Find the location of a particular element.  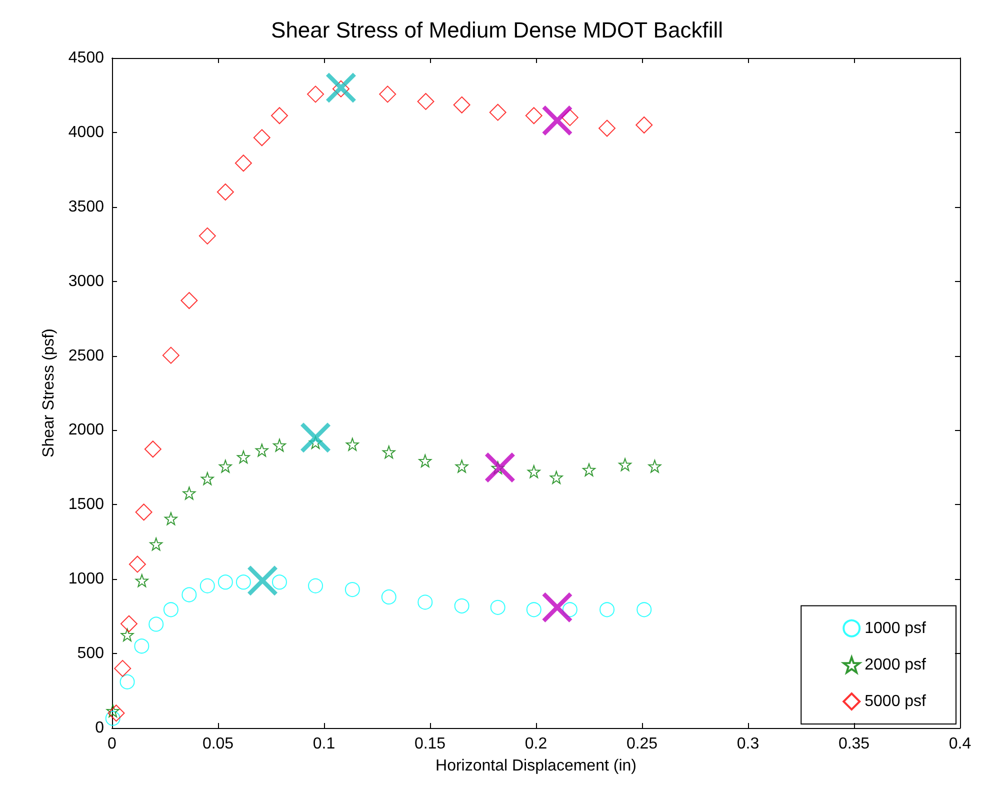

y-tick-label: 0 is located at coordinates (99, 728).